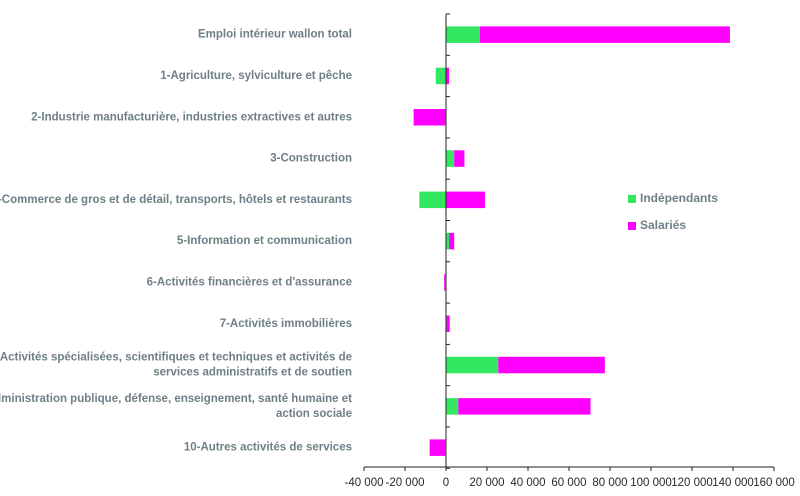  Describe the element at coordinates (673, 211) in the screenshot. I see `legend: Indépendants Salariés` at that location.